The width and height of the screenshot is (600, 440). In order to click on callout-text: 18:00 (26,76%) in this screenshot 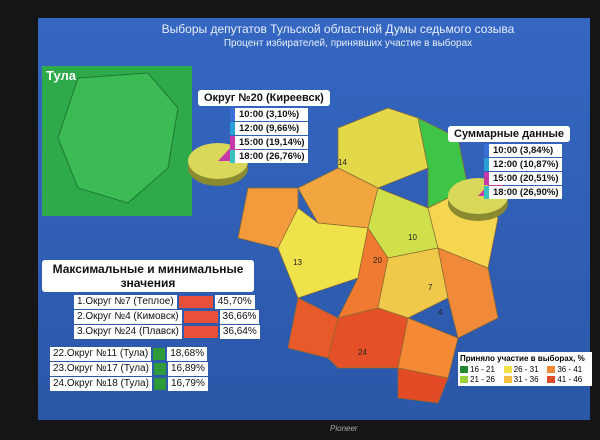, I will do `click(272, 156)`.